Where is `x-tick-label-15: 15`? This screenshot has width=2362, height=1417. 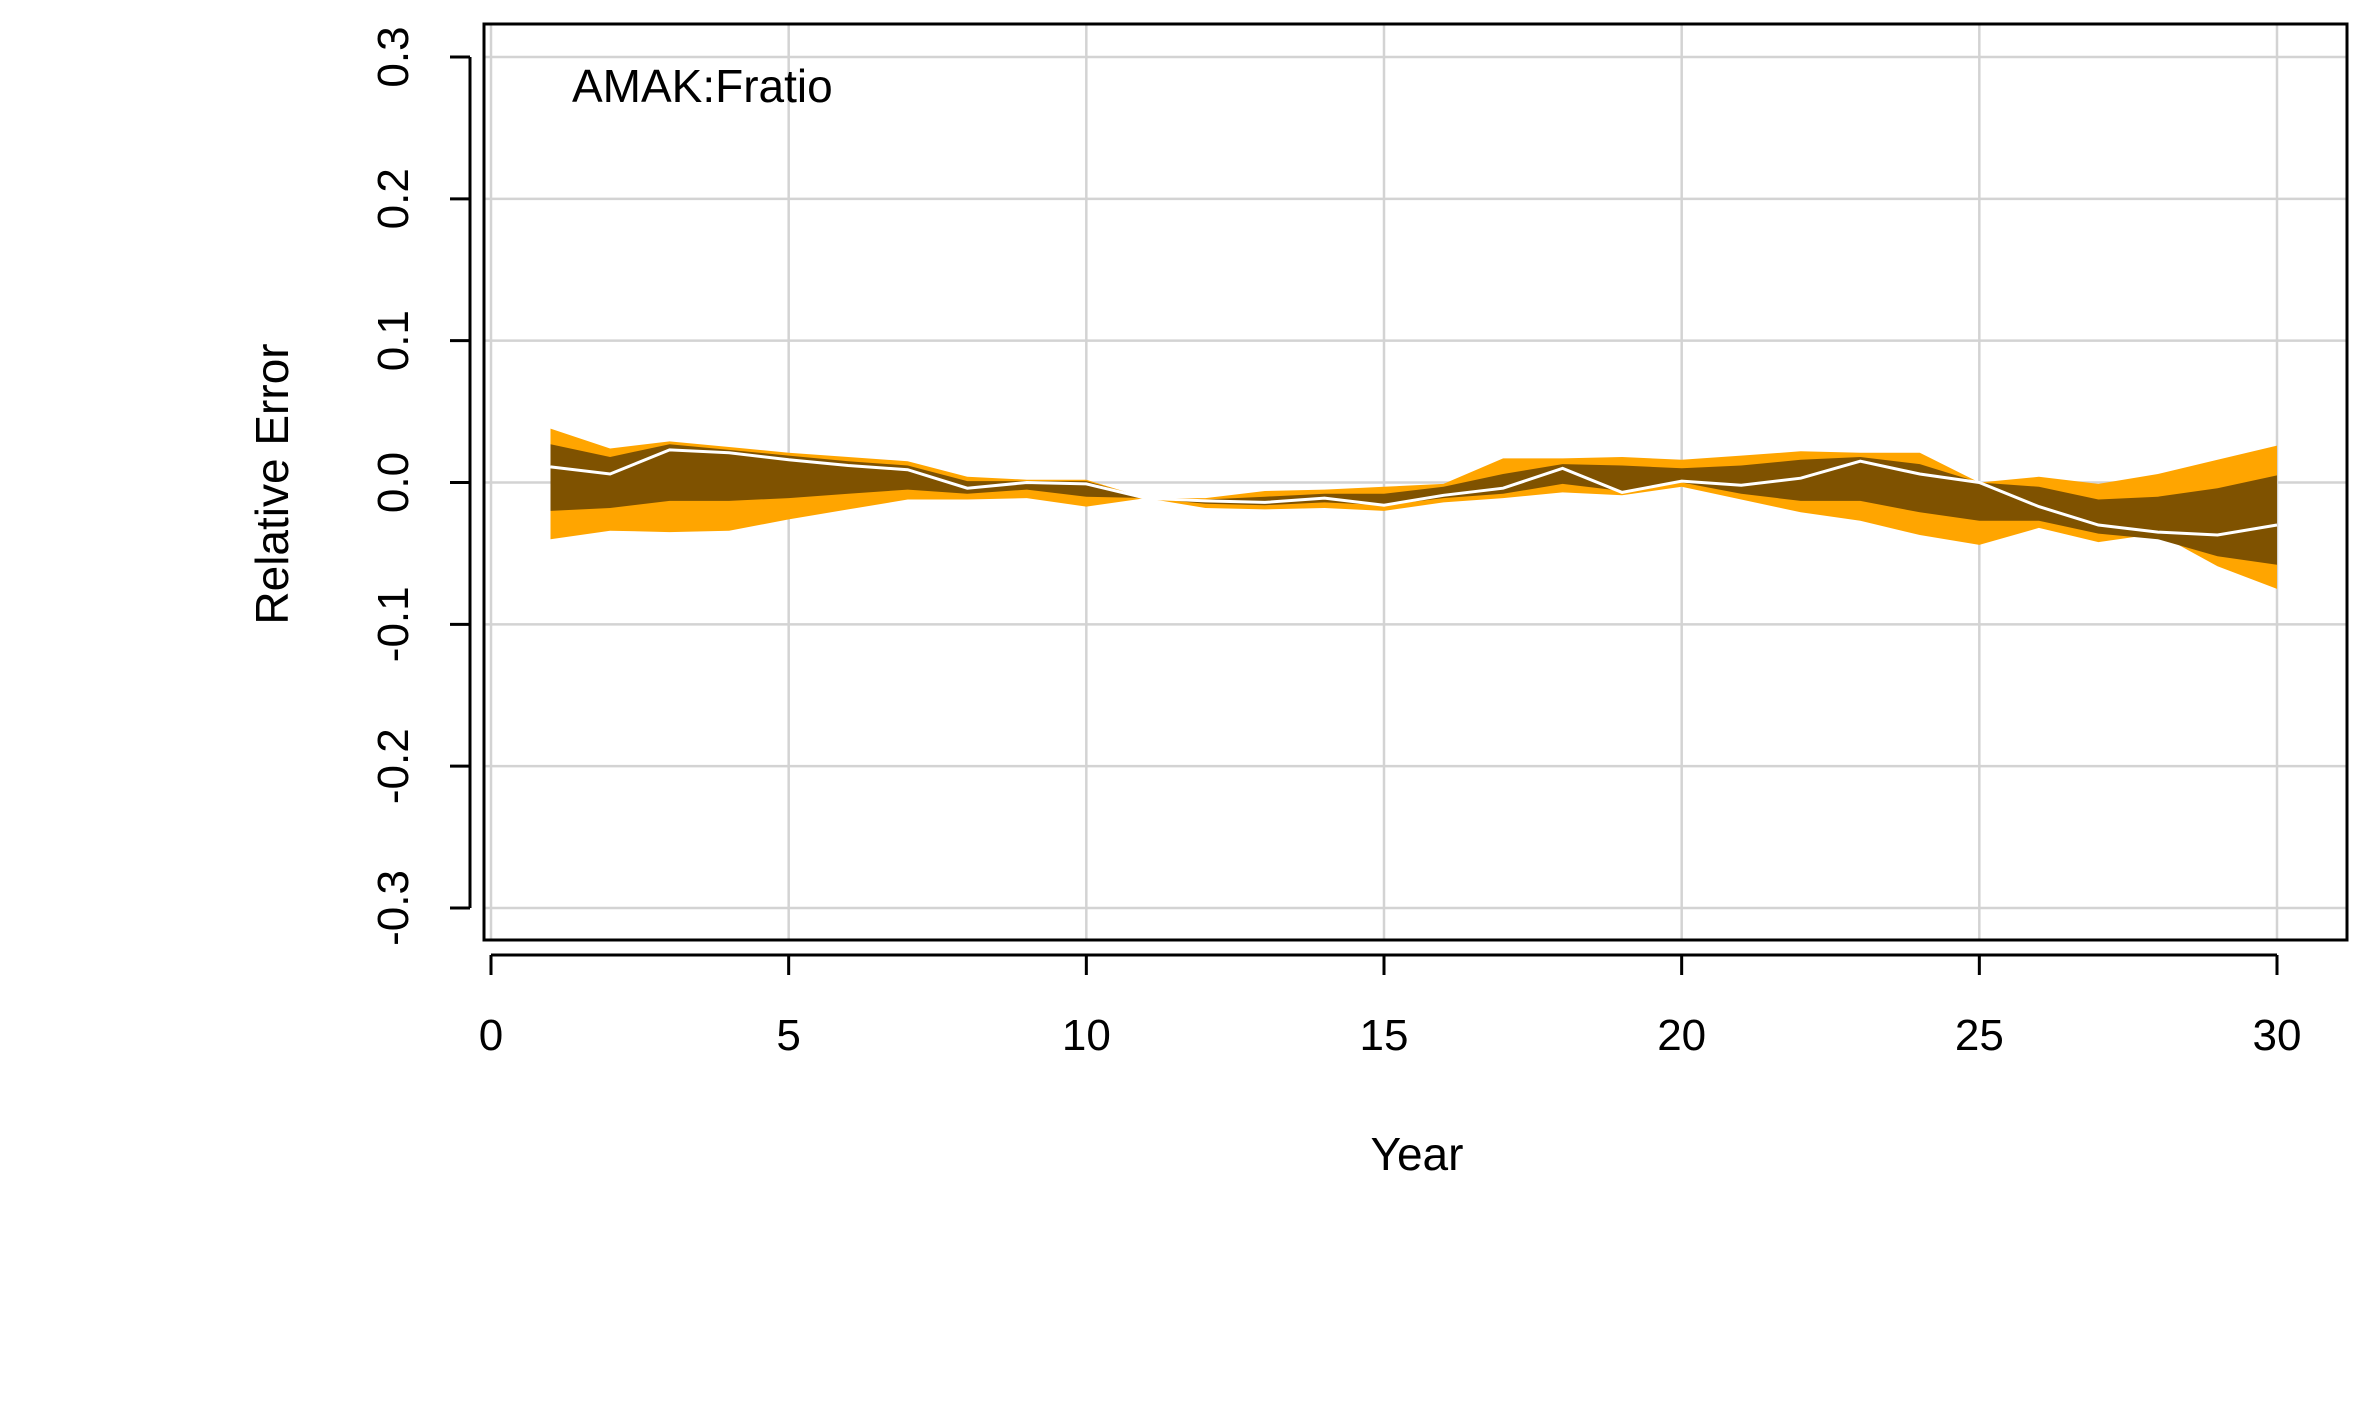 x-tick-label-15: 15 is located at coordinates (1384, 1035).